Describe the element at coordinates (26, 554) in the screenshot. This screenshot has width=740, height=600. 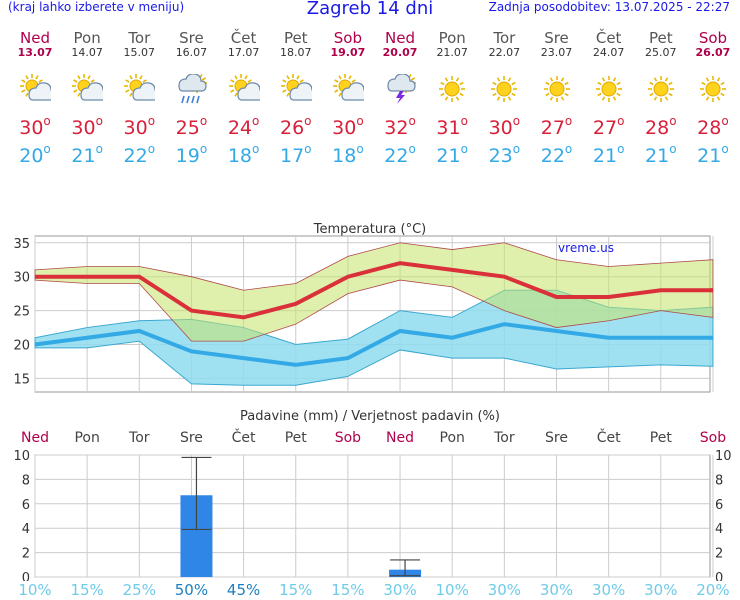
I see `rain-tick-label-left: 2` at that location.